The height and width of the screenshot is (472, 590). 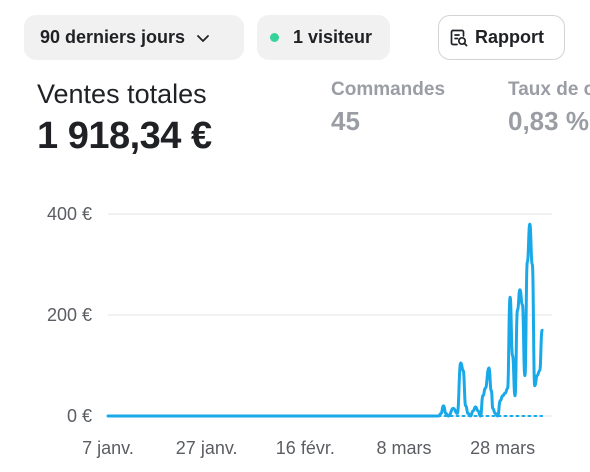 What do you see at coordinates (79, 416) in the screenshot?
I see `y-tick-label: 0 €` at bounding box center [79, 416].